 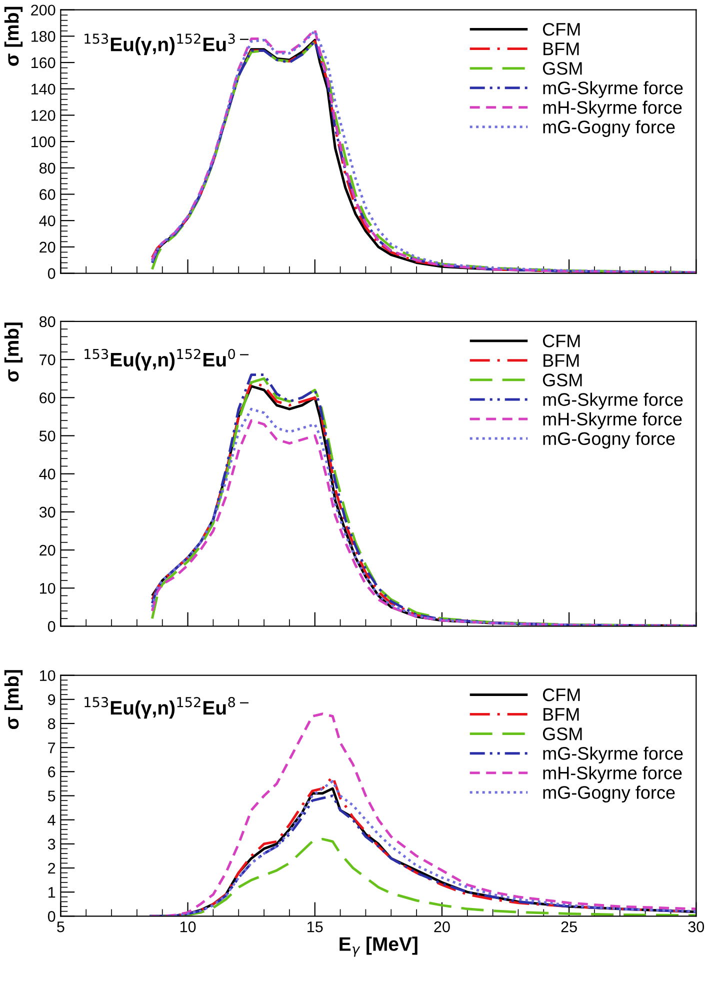 What do you see at coordinates (52, 772) in the screenshot?
I see `y-tick-label: 6` at bounding box center [52, 772].